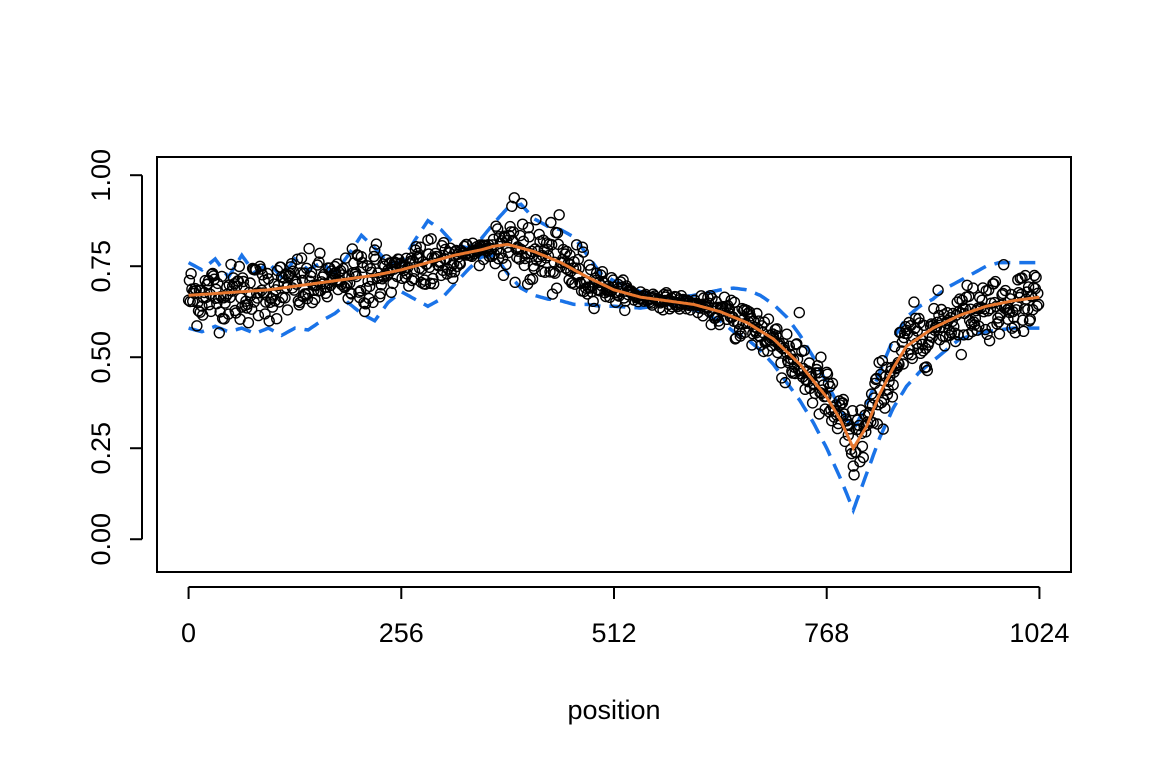 The height and width of the screenshot is (768, 1152). What do you see at coordinates (401, 633) in the screenshot?
I see `x-tick-label: 256` at bounding box center [401, 633].